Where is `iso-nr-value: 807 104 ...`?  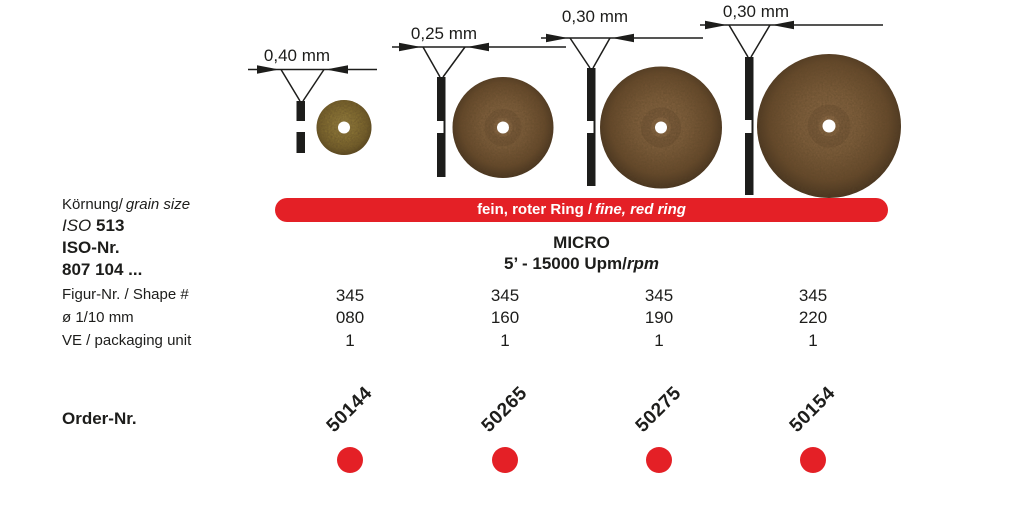 iso-nr-value: 807 104 ... is located at coordinates (102, 269).